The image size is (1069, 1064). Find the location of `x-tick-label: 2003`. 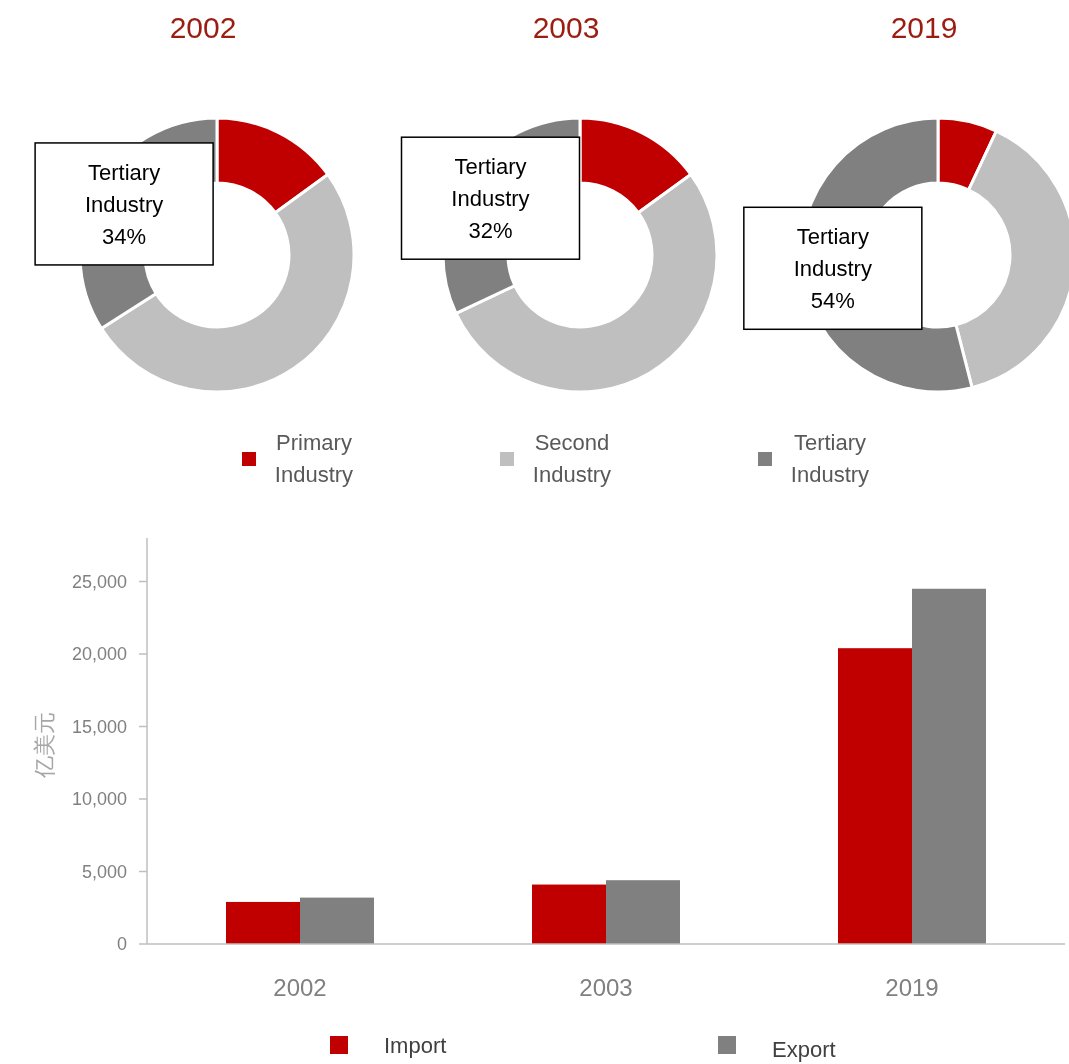

x-tick-label: 2003 is located at coordinates (606, 987).